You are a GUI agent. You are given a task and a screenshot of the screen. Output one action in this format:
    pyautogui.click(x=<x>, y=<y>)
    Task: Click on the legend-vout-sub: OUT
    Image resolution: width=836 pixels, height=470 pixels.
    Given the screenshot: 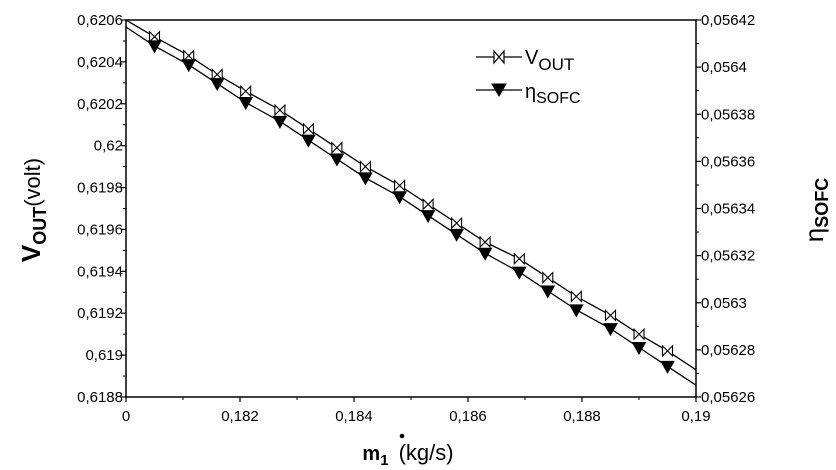 What is the action you would take?
    pyautogui.click(x=556, y=64)
    